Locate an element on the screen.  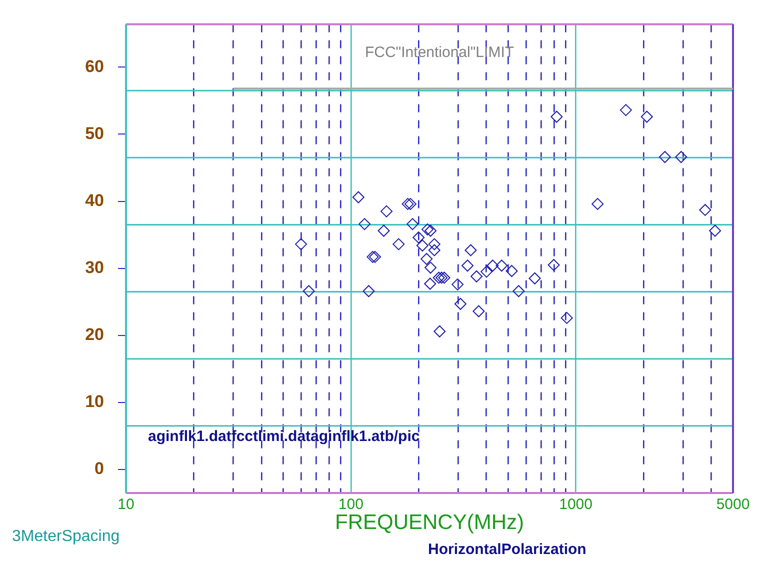
x-tick-label: 1000 is located at coordinates (575, 505).